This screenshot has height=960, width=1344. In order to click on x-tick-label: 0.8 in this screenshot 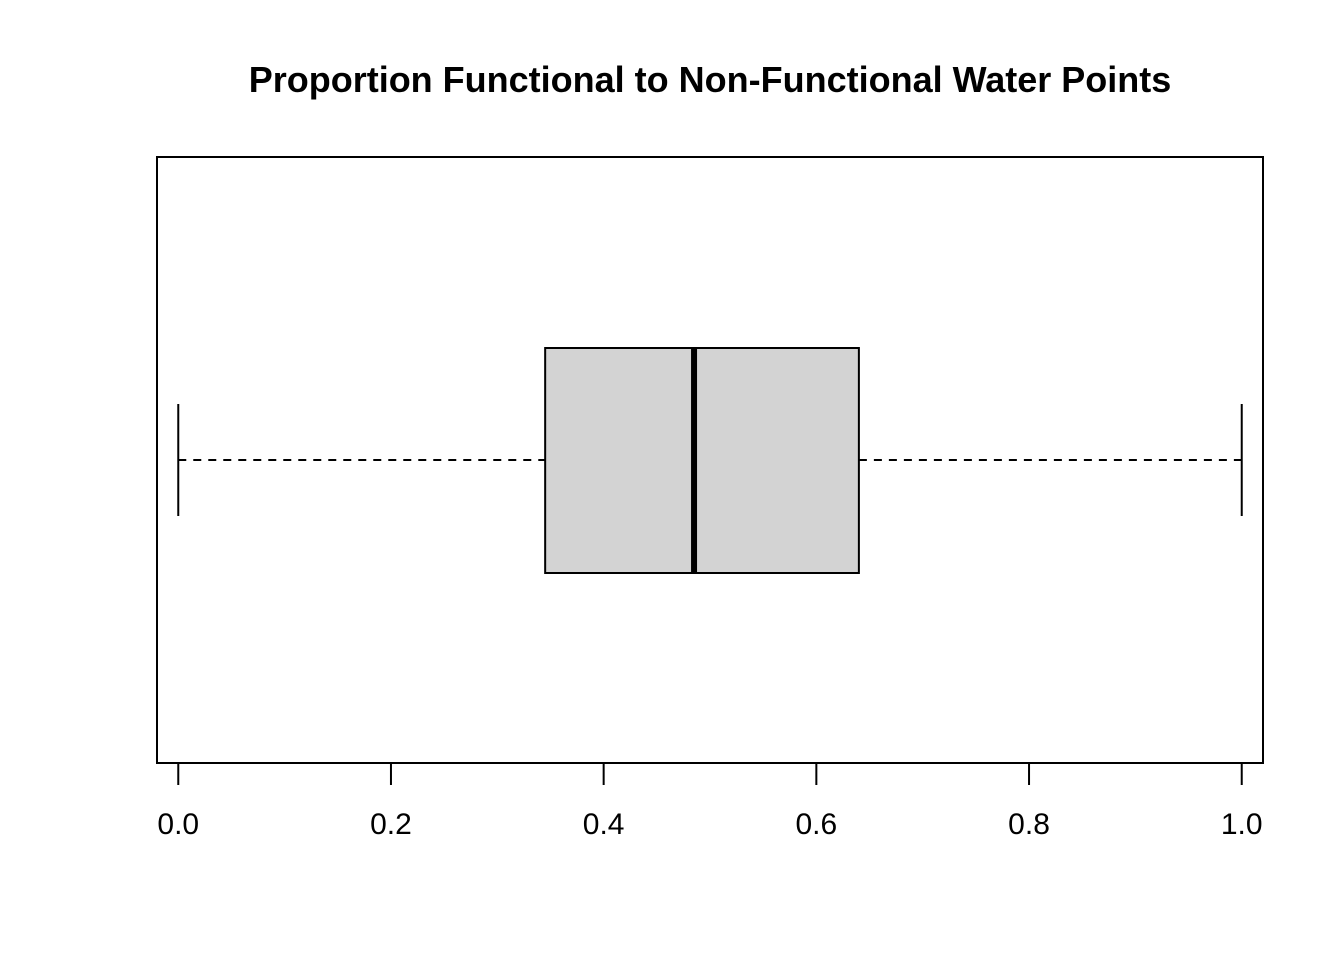, I will do `click(1029, 824)`.